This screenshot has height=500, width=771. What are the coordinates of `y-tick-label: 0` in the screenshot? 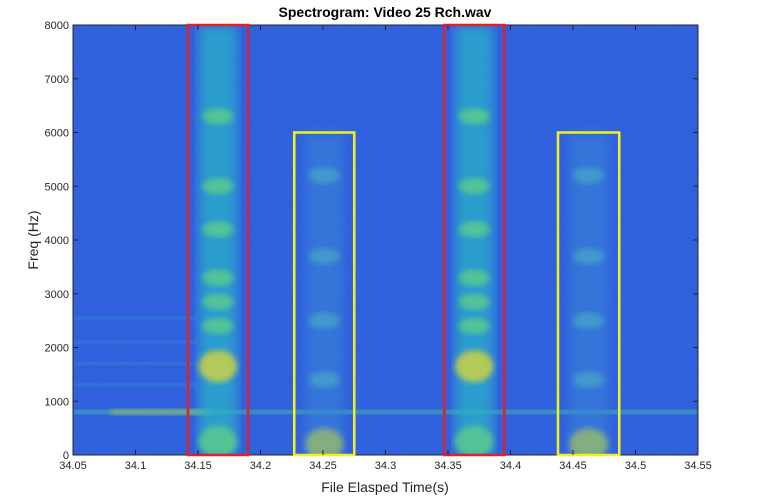 It's located at (66, 456).